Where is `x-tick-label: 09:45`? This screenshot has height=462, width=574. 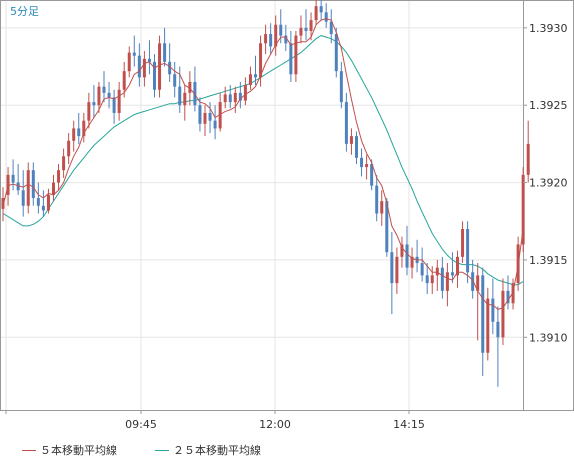
x-tick-label: 09:45 is located at coordinates (141, 424).